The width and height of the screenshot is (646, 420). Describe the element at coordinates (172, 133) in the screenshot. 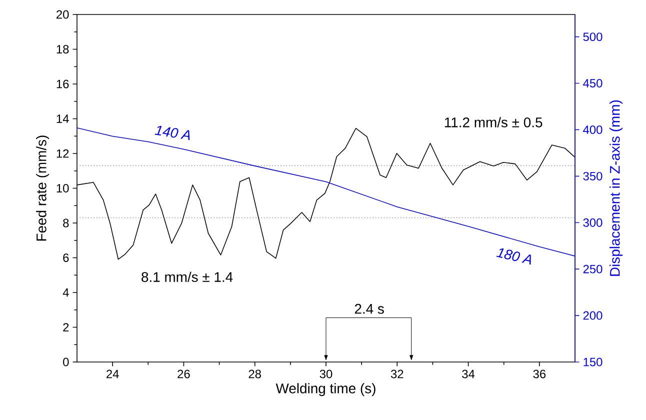

I see `annotation: 140 A` at that location.